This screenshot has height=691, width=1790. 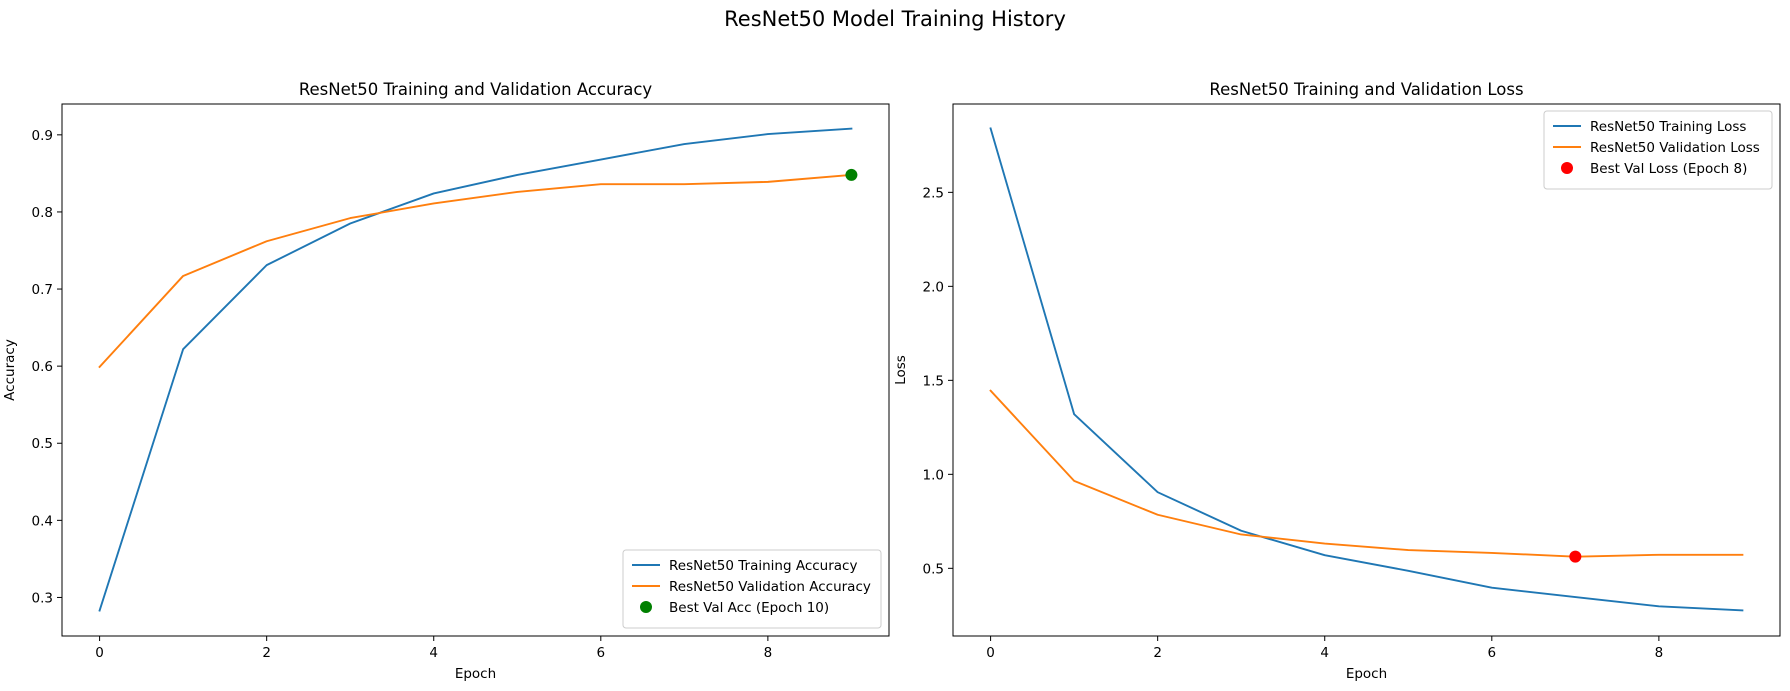 What do you see at coordinates (770, 587) in the screenshot?
I see `legend-entry-2: ResNet50 Validation Accuracy` at bounding box center [770, 587].